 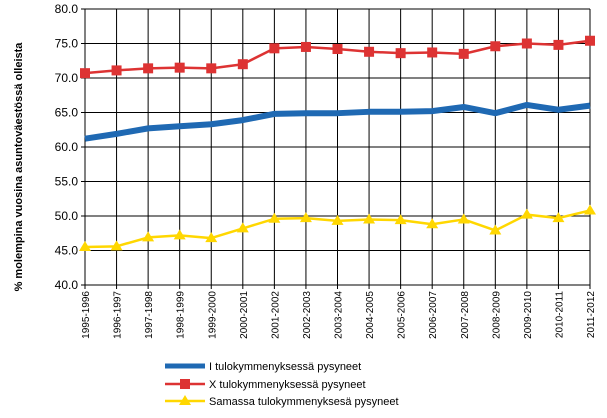 What do you see at coordinates (149, 315) in the screenshot?
I see `x-tick-label: 1997-1998` at bounding box center [149, 315].